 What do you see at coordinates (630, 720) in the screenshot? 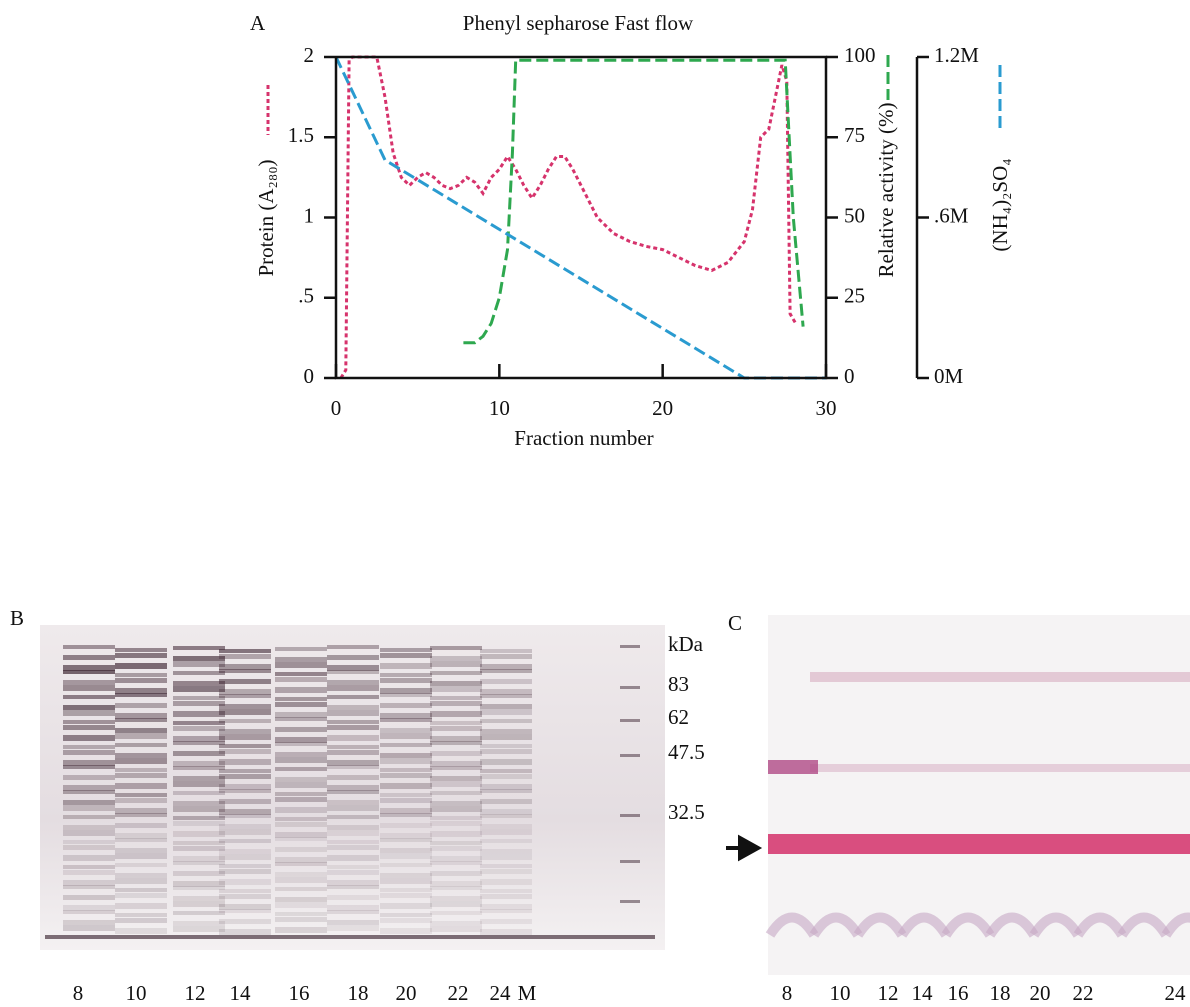
I see `marker-band` at bounding box center [630, 720].